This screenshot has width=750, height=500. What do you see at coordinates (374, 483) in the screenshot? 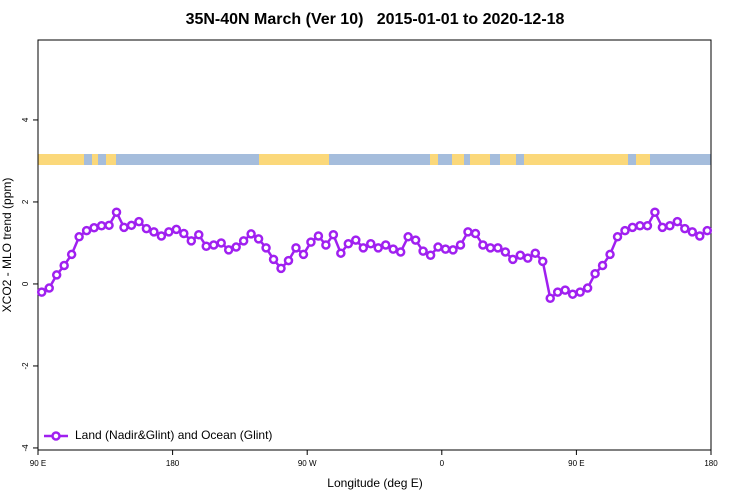
I see `x-axis-label: Longitude (deg E)` at bounding box center [374, 483].